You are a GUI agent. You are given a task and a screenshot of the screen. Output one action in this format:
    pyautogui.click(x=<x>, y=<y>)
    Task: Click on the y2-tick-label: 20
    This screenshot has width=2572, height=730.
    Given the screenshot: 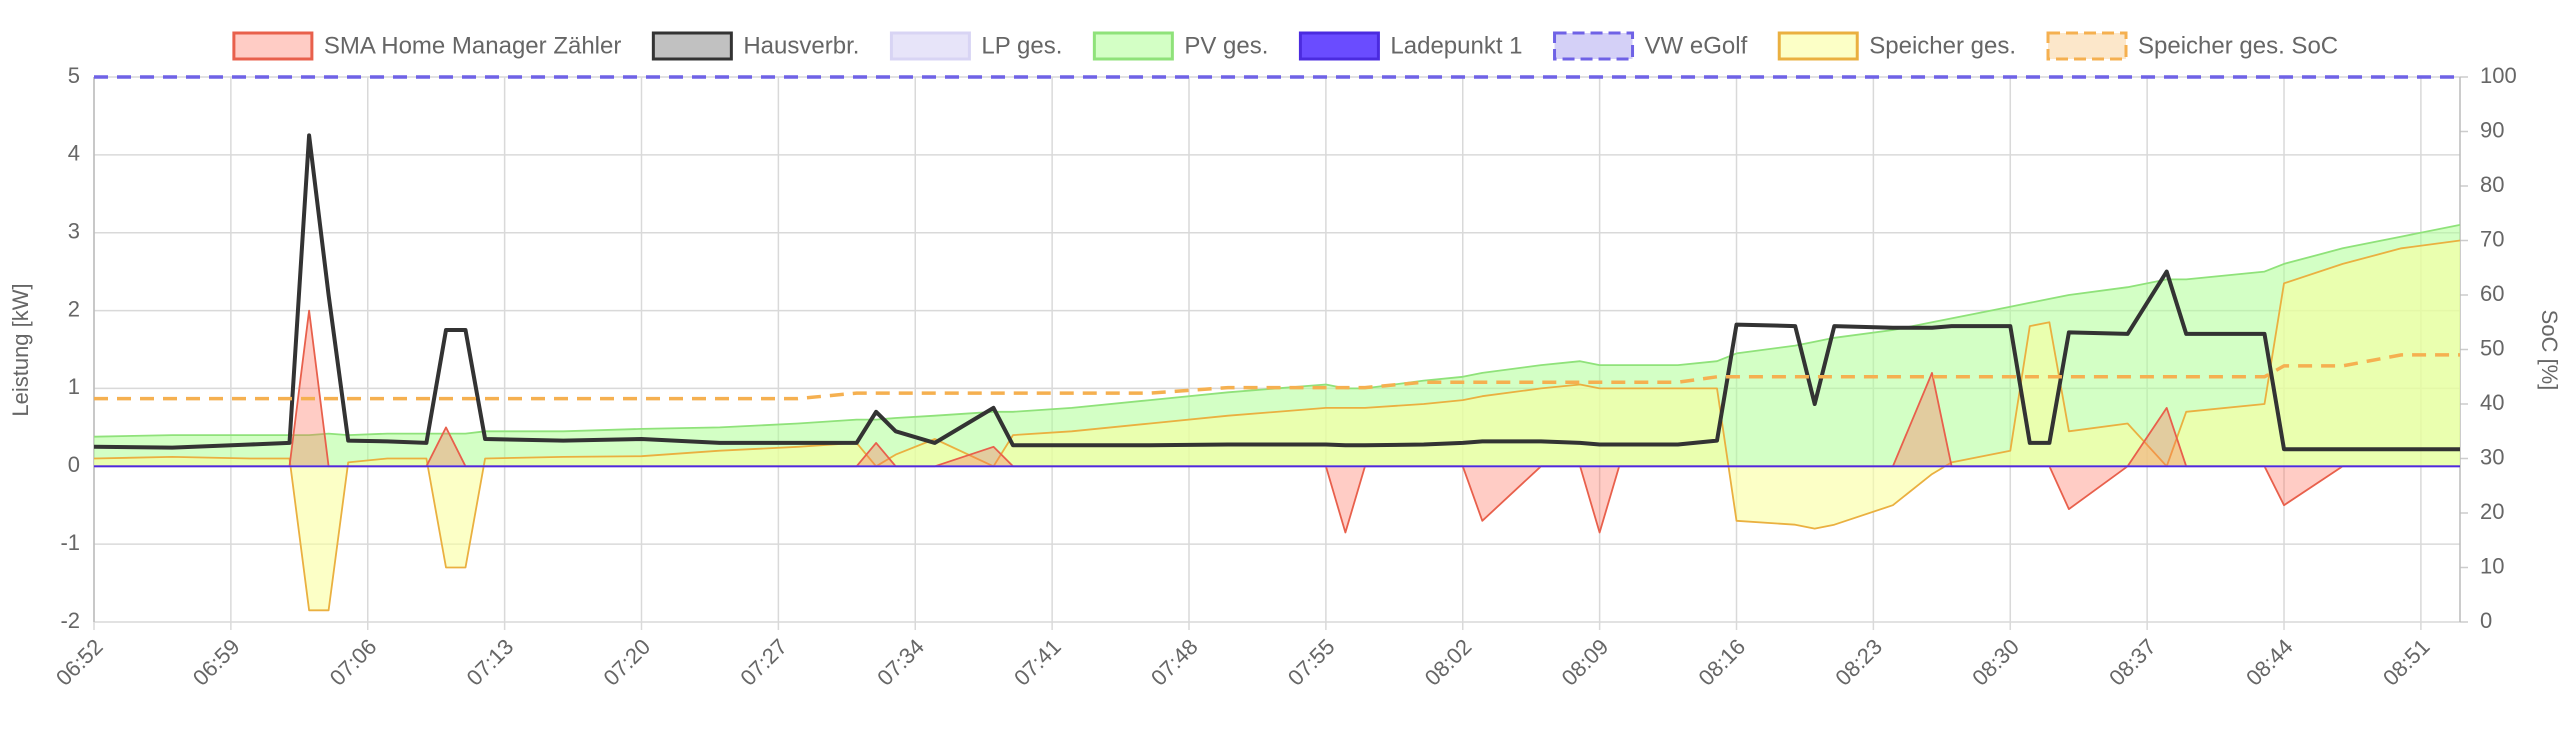 What is the action you would take?
    pyautogui.click(x=2492, y=511)
    